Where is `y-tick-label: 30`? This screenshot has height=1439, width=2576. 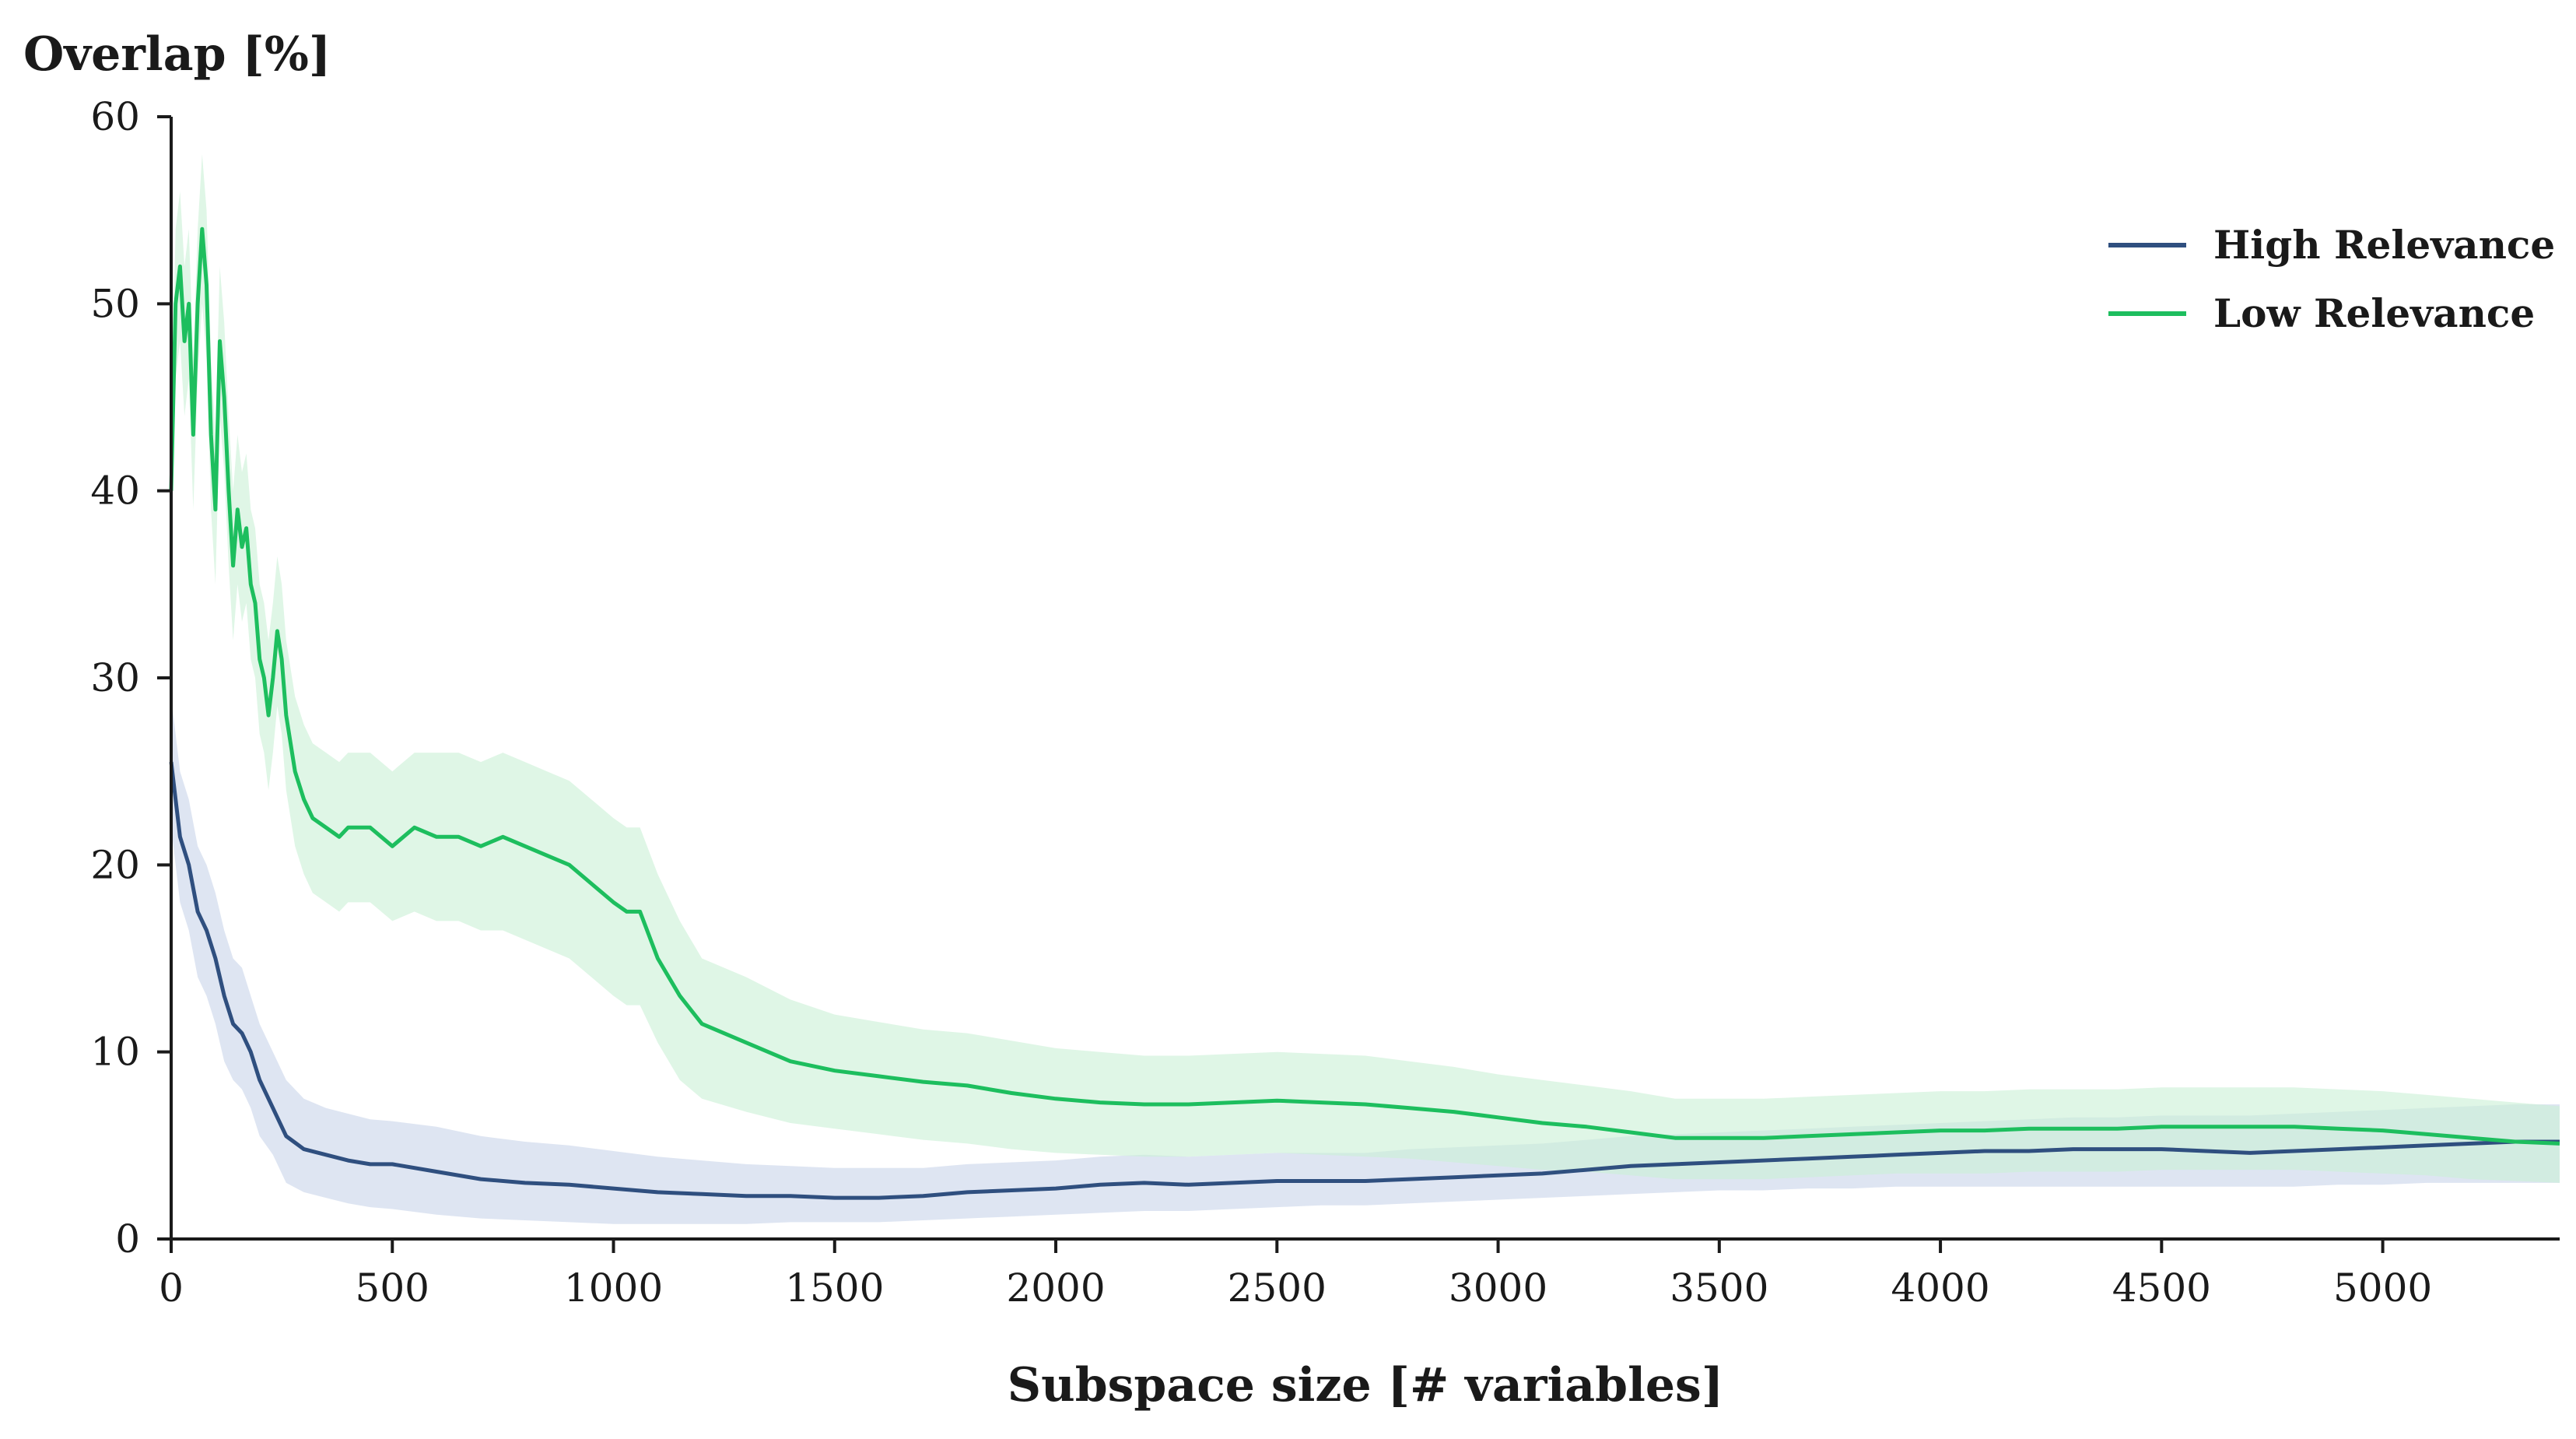
y-tick-label: 30 is located at coordinates (115, 677).